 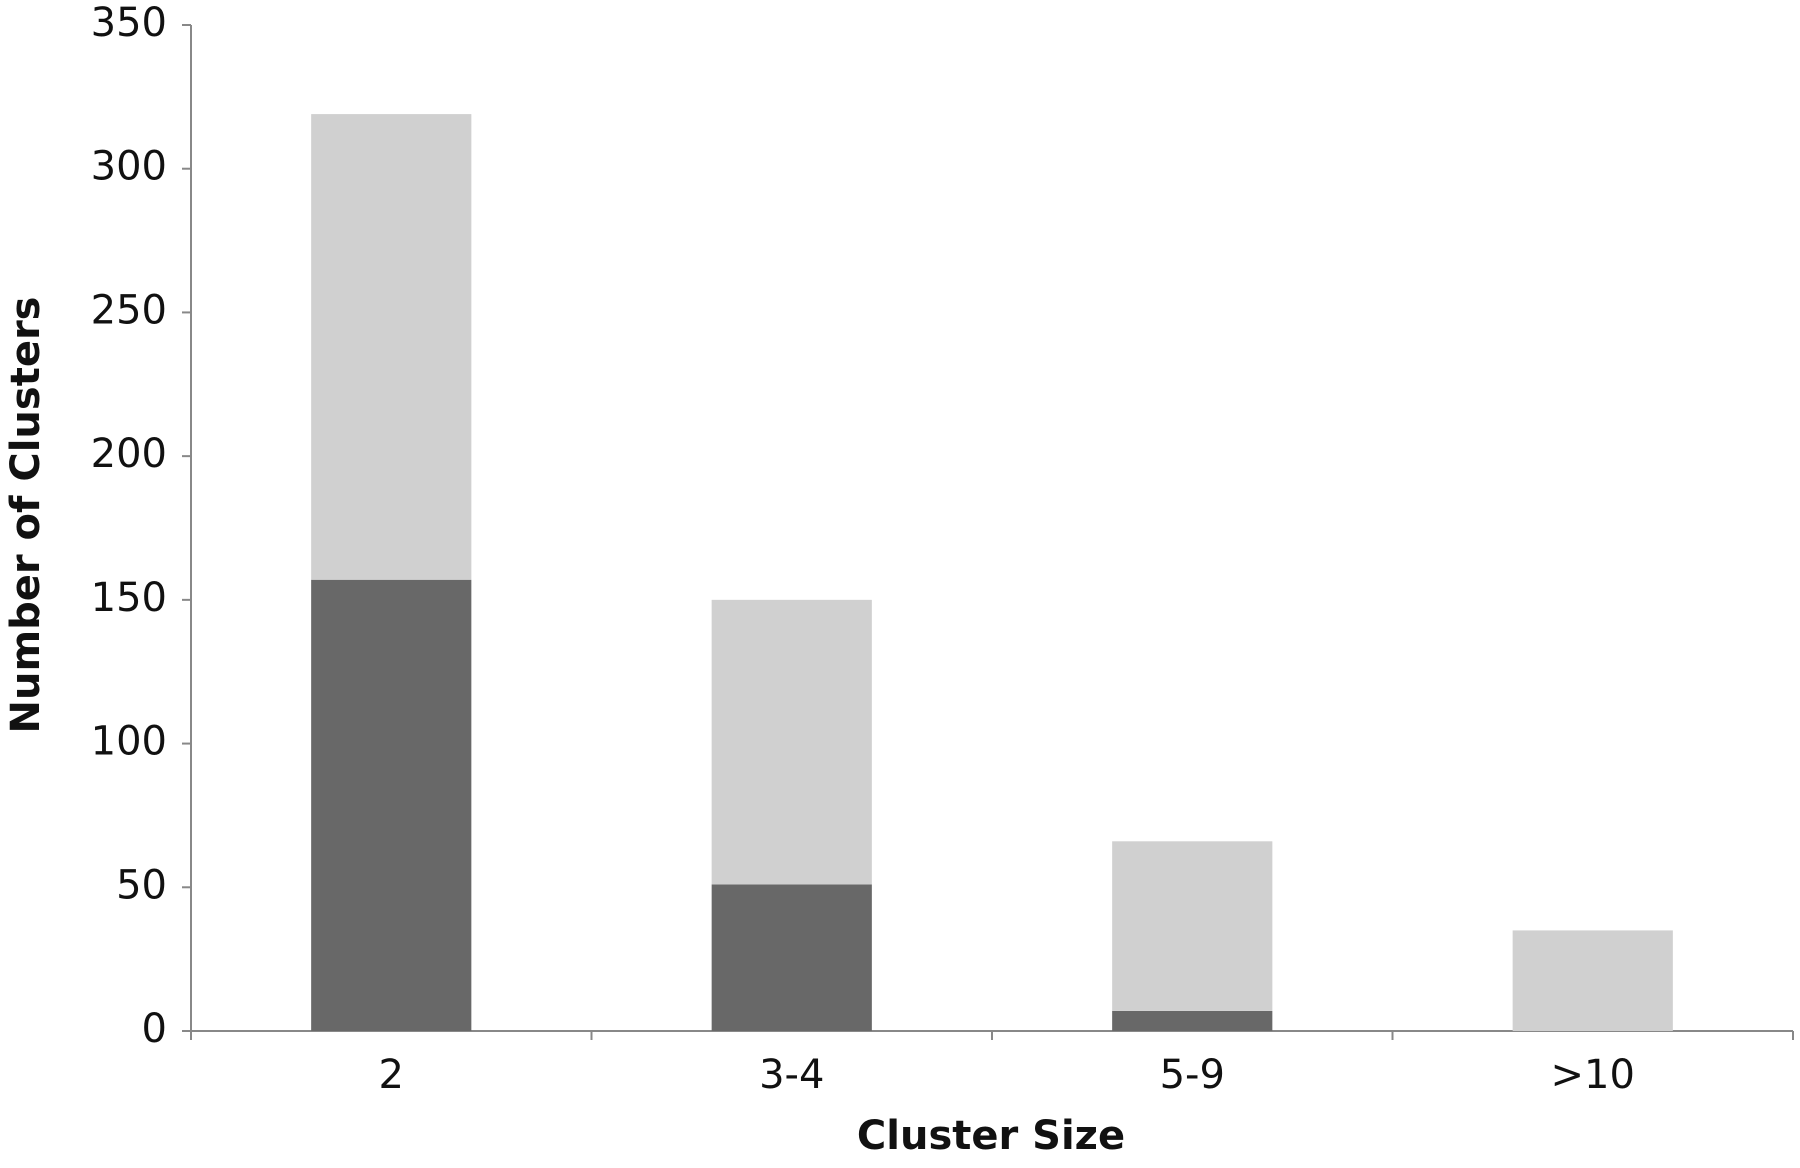 I want to click on y-tick-label: 200, so click(x=129, y=454).